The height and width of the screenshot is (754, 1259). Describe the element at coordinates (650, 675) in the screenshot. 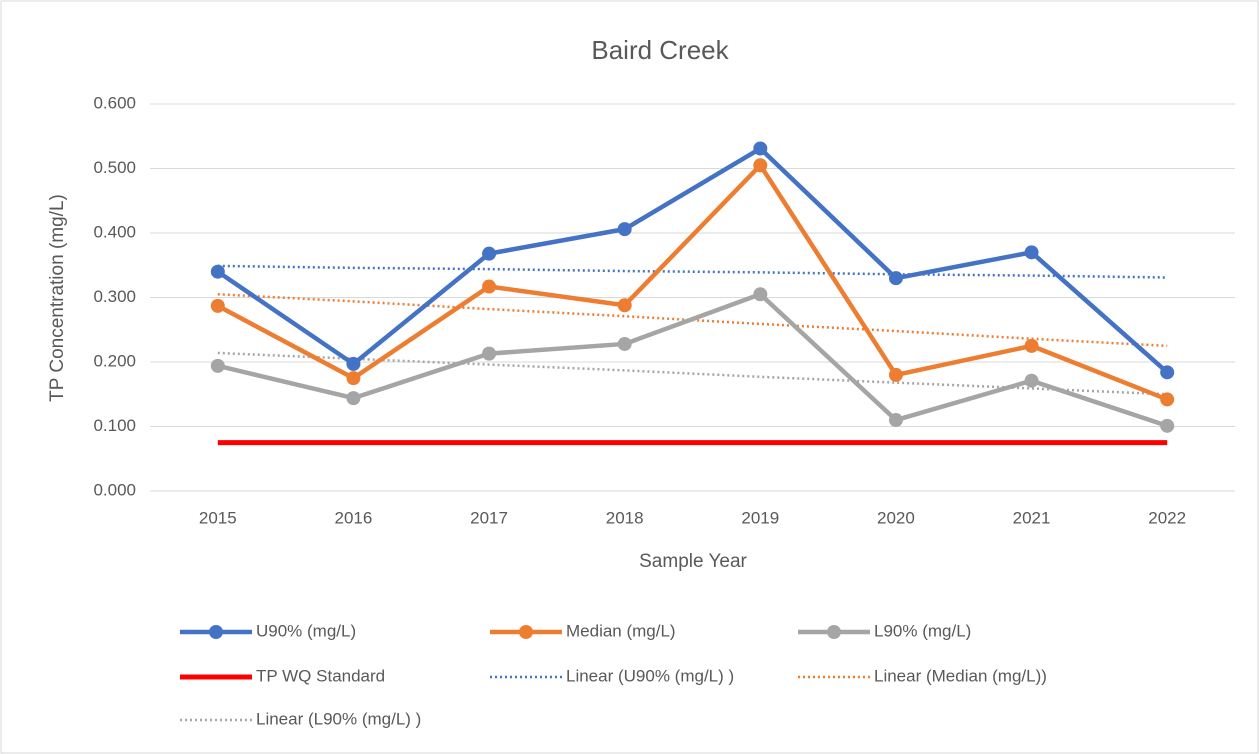

I see `legend-label: Linear (U90% (mg/L) )` at that location.